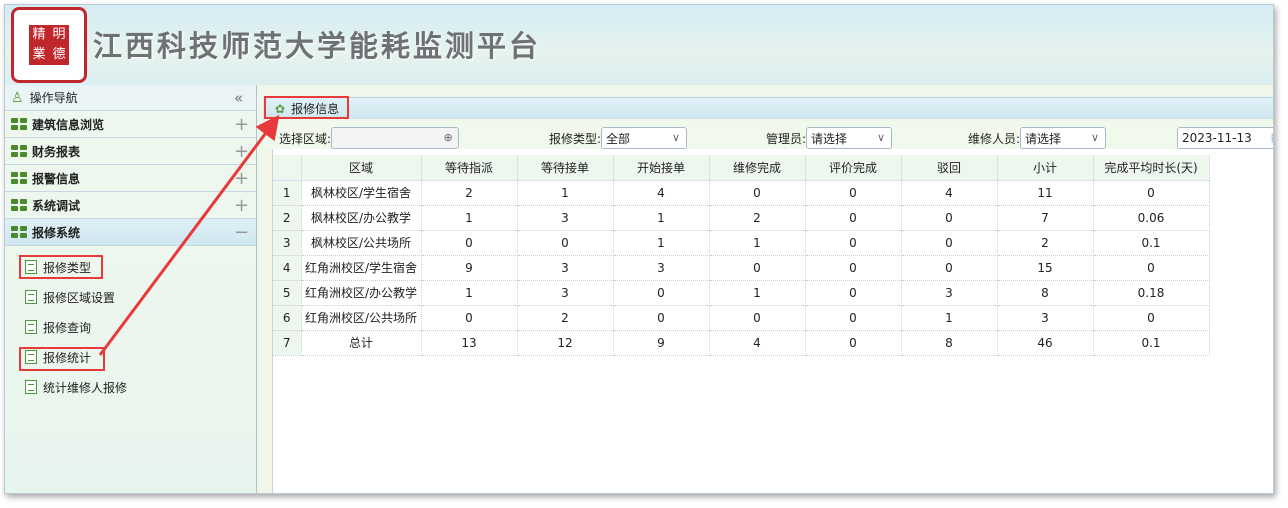 Image resolution: width=1288 pixels, height=508 pixels. Describe the element at coordinates (768, 108) in the screenshot. I see `panel-header: ✿ 报修信息` at that location.